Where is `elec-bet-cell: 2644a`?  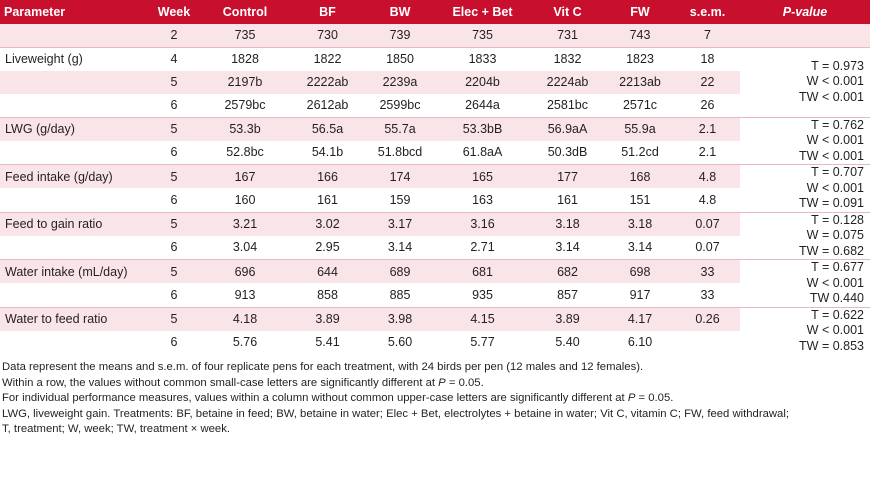
elec-bet-cell: 2644a is located at coordinates (482, 105).